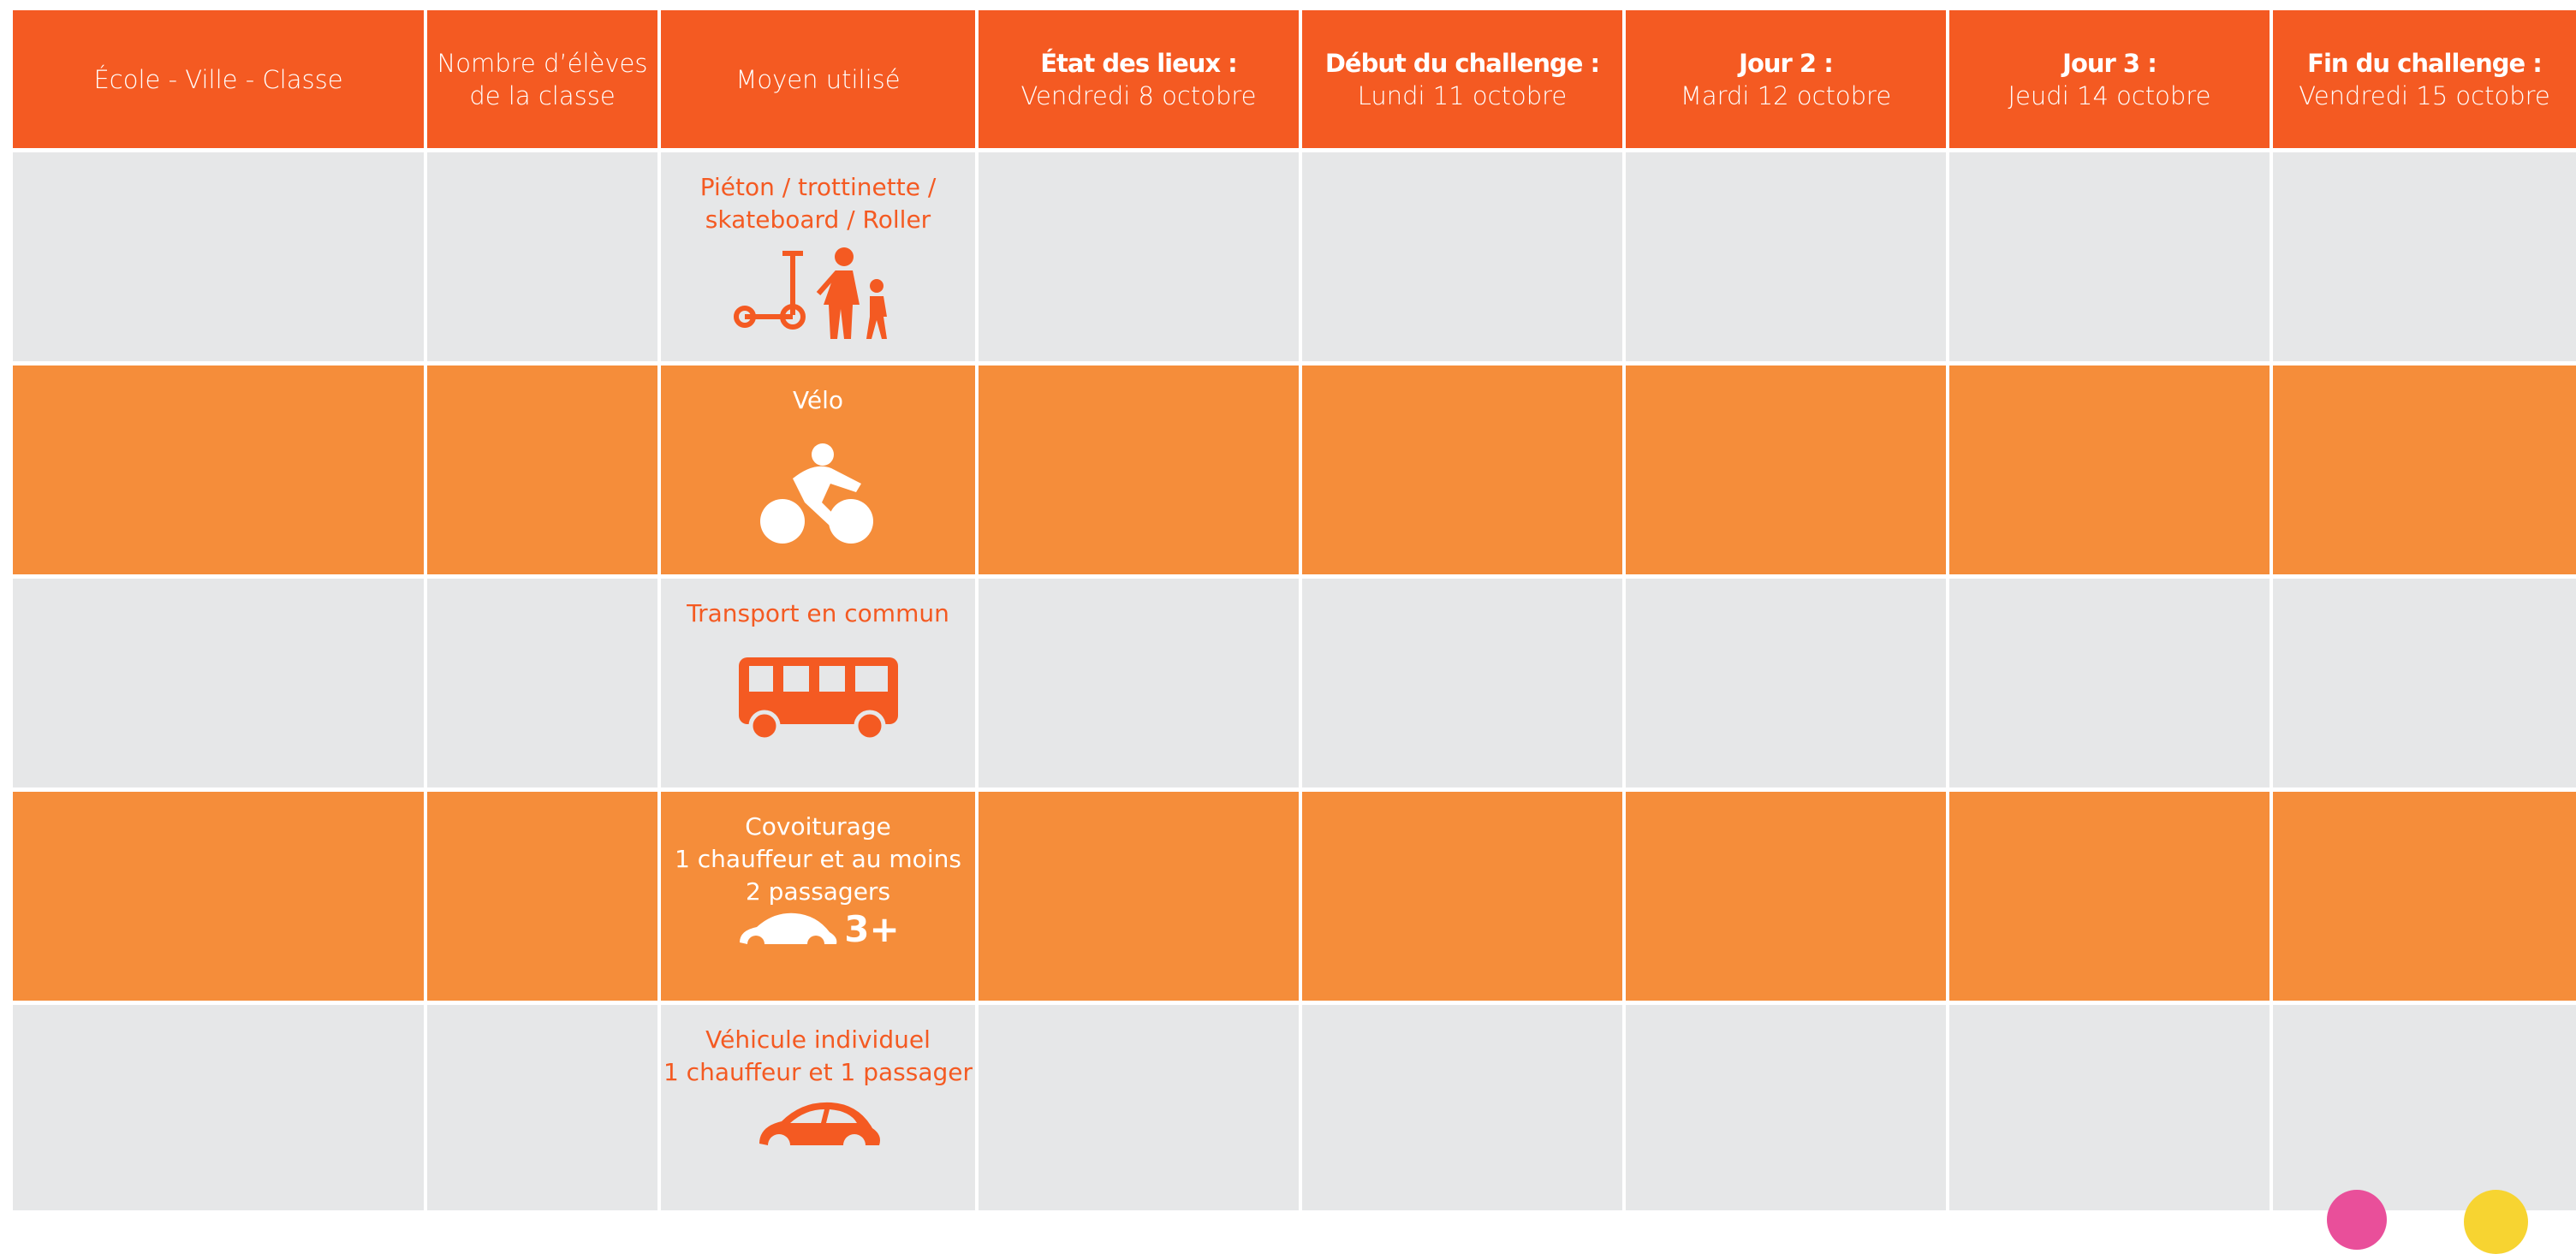 The image size is (2576, 1254). Describe the element at coordinates (1138, 95) in the screenshot. I see `header-subtitle: Vendredi 8 octobre` at that location.